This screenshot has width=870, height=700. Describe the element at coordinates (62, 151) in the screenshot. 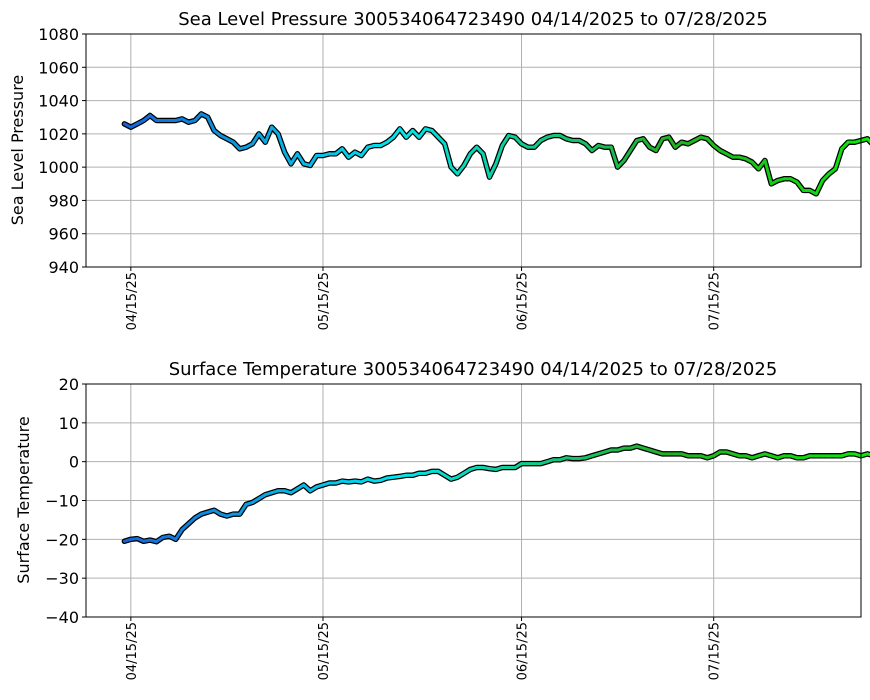

I see `pressure-y-ticks: 940 960 980 1000 1020 1040 1060 1080` at that location.